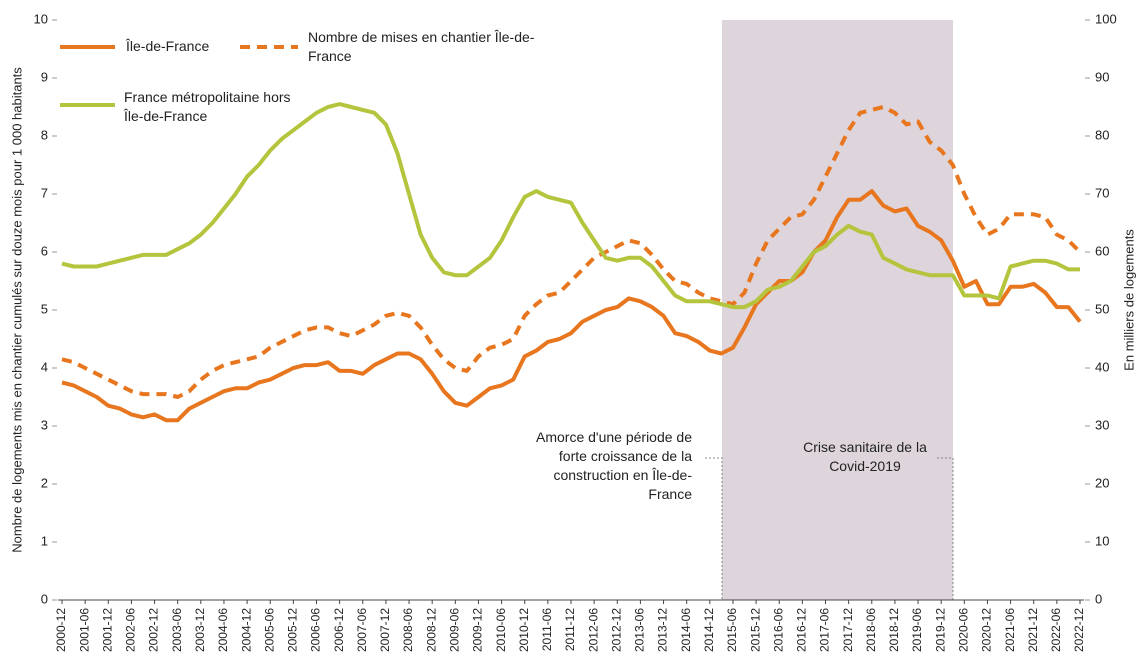  What do you see at coordinates (987, 630) in the screenshot?
I see `x-tick-label: 2020-12` at bounding box center [987, 630].